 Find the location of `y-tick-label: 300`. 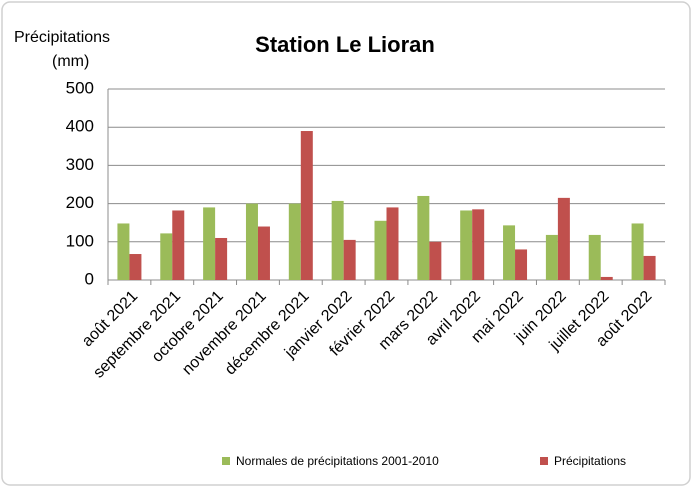

y-tick-label: 300 is located at coordinates (80, 164).